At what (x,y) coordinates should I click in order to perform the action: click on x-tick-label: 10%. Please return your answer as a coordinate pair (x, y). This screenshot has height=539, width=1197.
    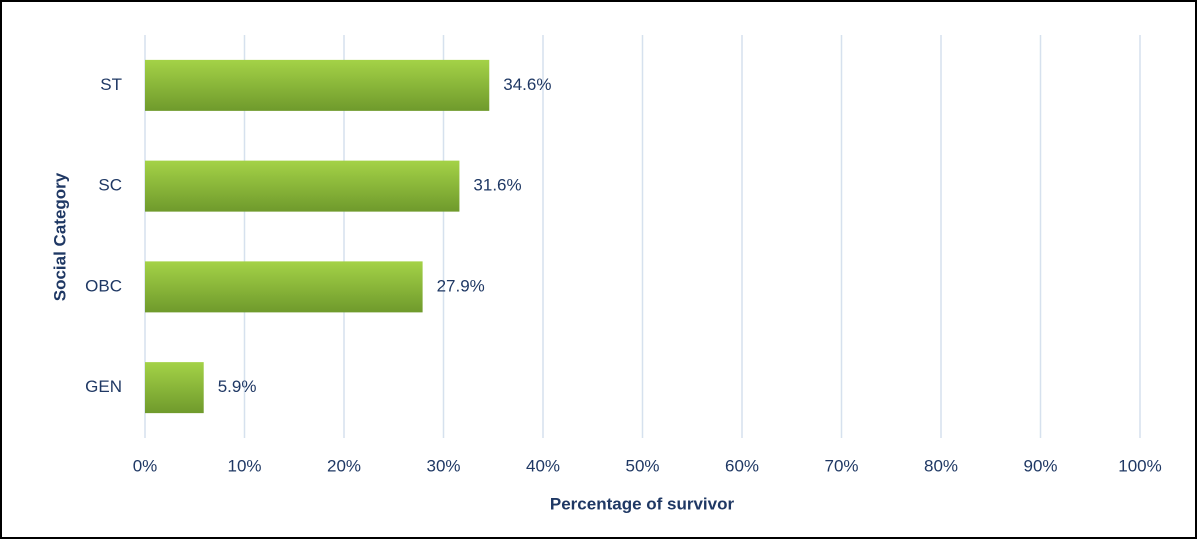
    Looking at the image, I should click on (244, 465).